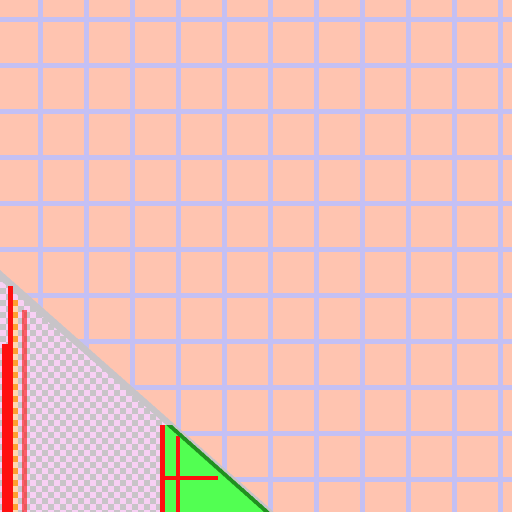 Image resolution: width=512 pixels, height=512 pixels. What do you see at coordinates (218, 468) in the screenshot?
I see `green-edge` at bounding box center [218, 468].